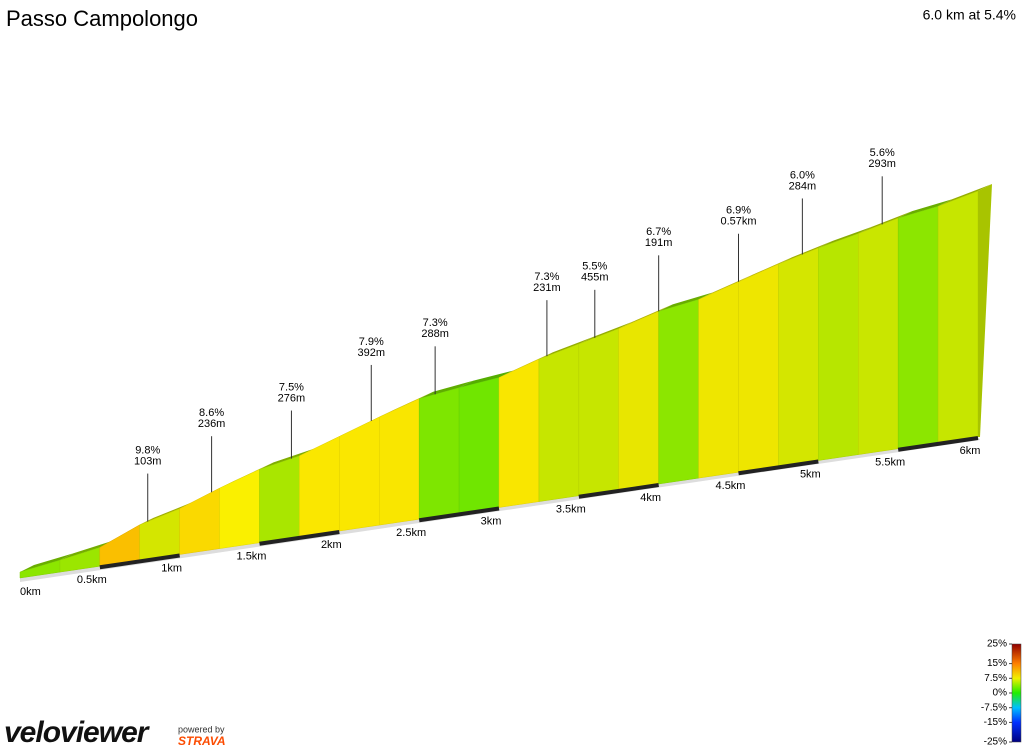 This screenshot has height=750, width=1024. I want to click on annotation-gradient: 5.6%, so click(882, 153).